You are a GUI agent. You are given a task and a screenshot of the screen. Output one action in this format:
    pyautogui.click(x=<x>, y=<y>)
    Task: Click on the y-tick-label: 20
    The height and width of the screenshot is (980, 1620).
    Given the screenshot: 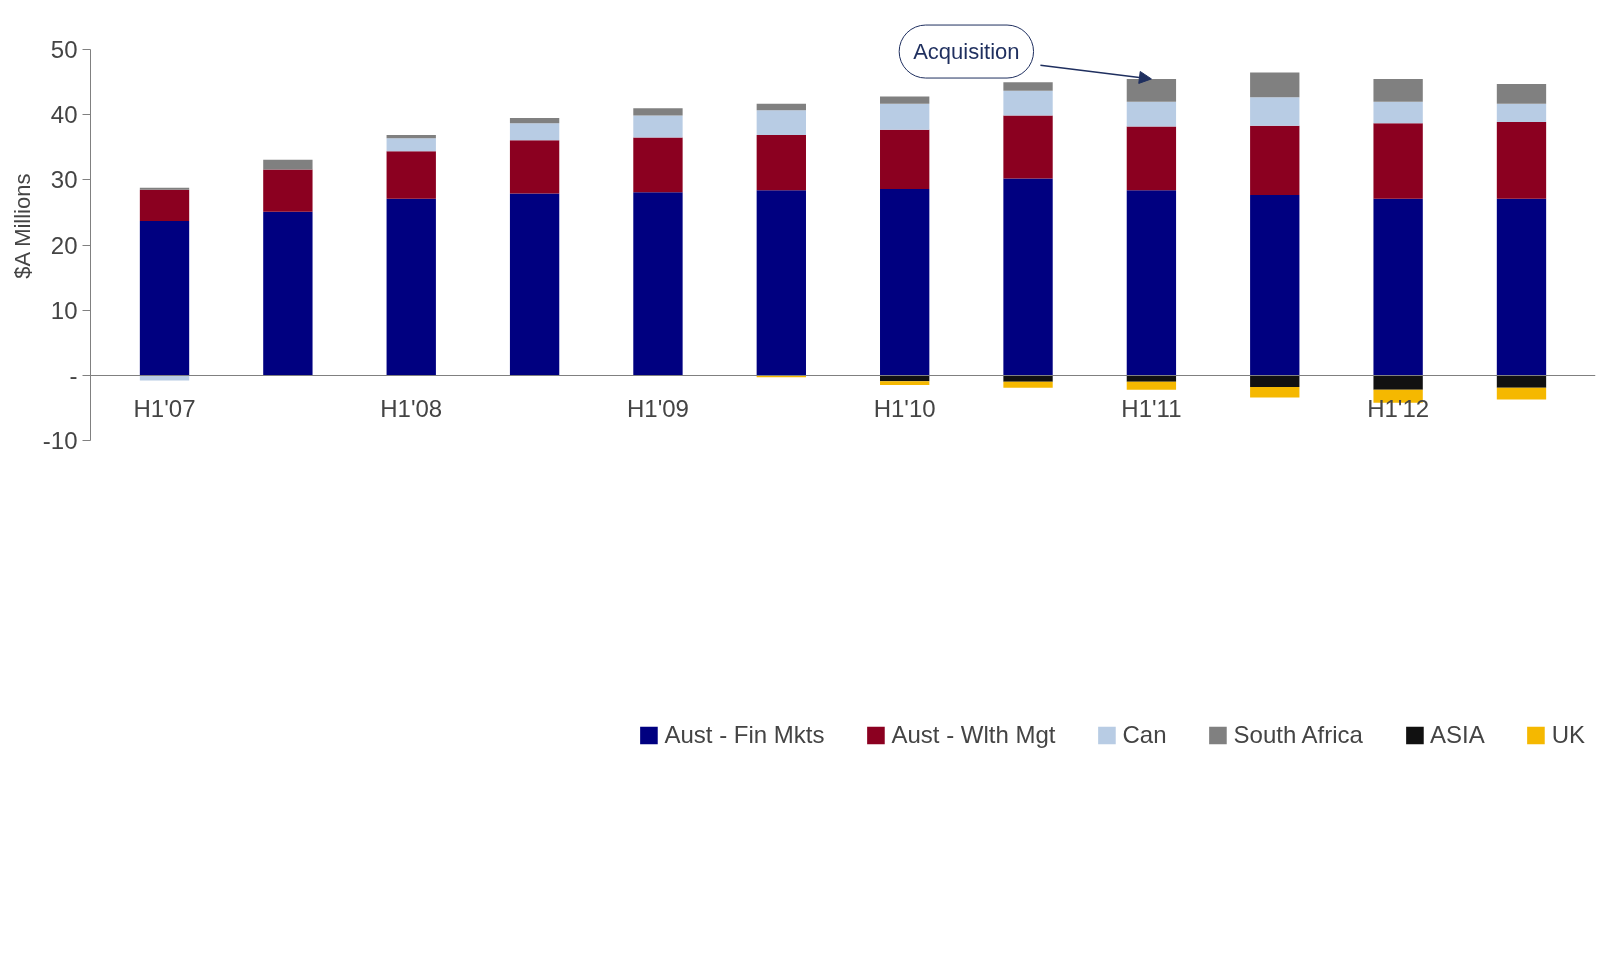 What is the action you would take?
    pyautogui.click(x=64, y=245)
    